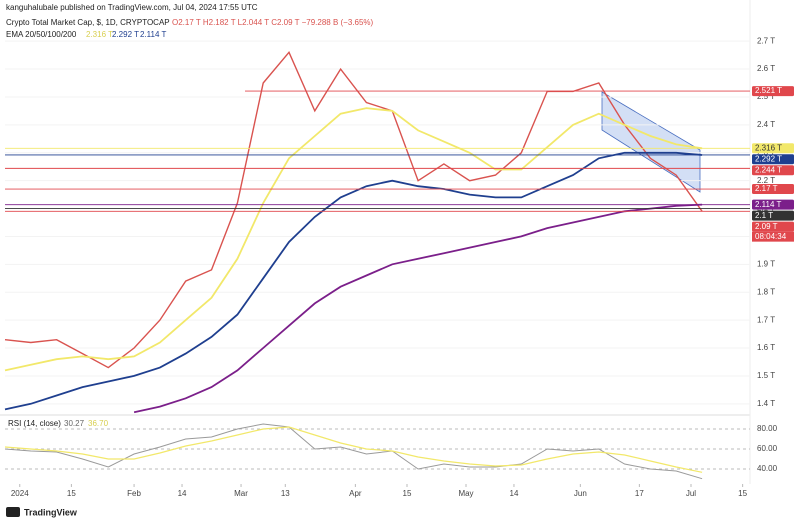 The image size is (800, 523). What do you see at coordinates (98, 423) in the screenshot?
I see `rsi-ma-value: 36.70` at bounding box center [98, 423].